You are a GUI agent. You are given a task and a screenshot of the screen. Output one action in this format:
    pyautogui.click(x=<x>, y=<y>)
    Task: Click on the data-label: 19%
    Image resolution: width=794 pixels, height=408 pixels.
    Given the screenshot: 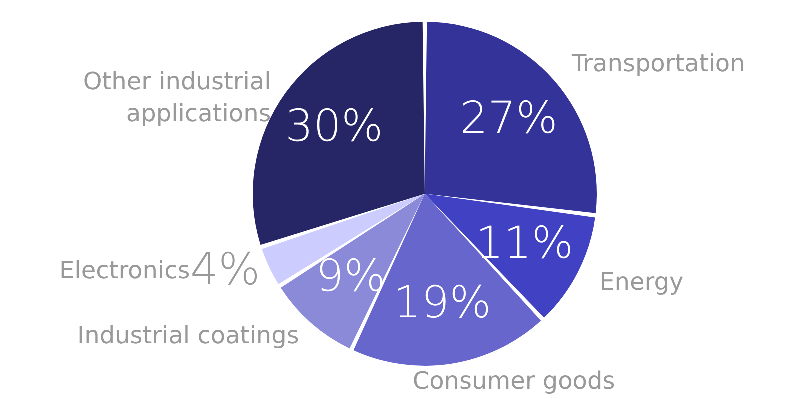 What is the action you would take?
    pyautogui.click(x=443, y=303)
    